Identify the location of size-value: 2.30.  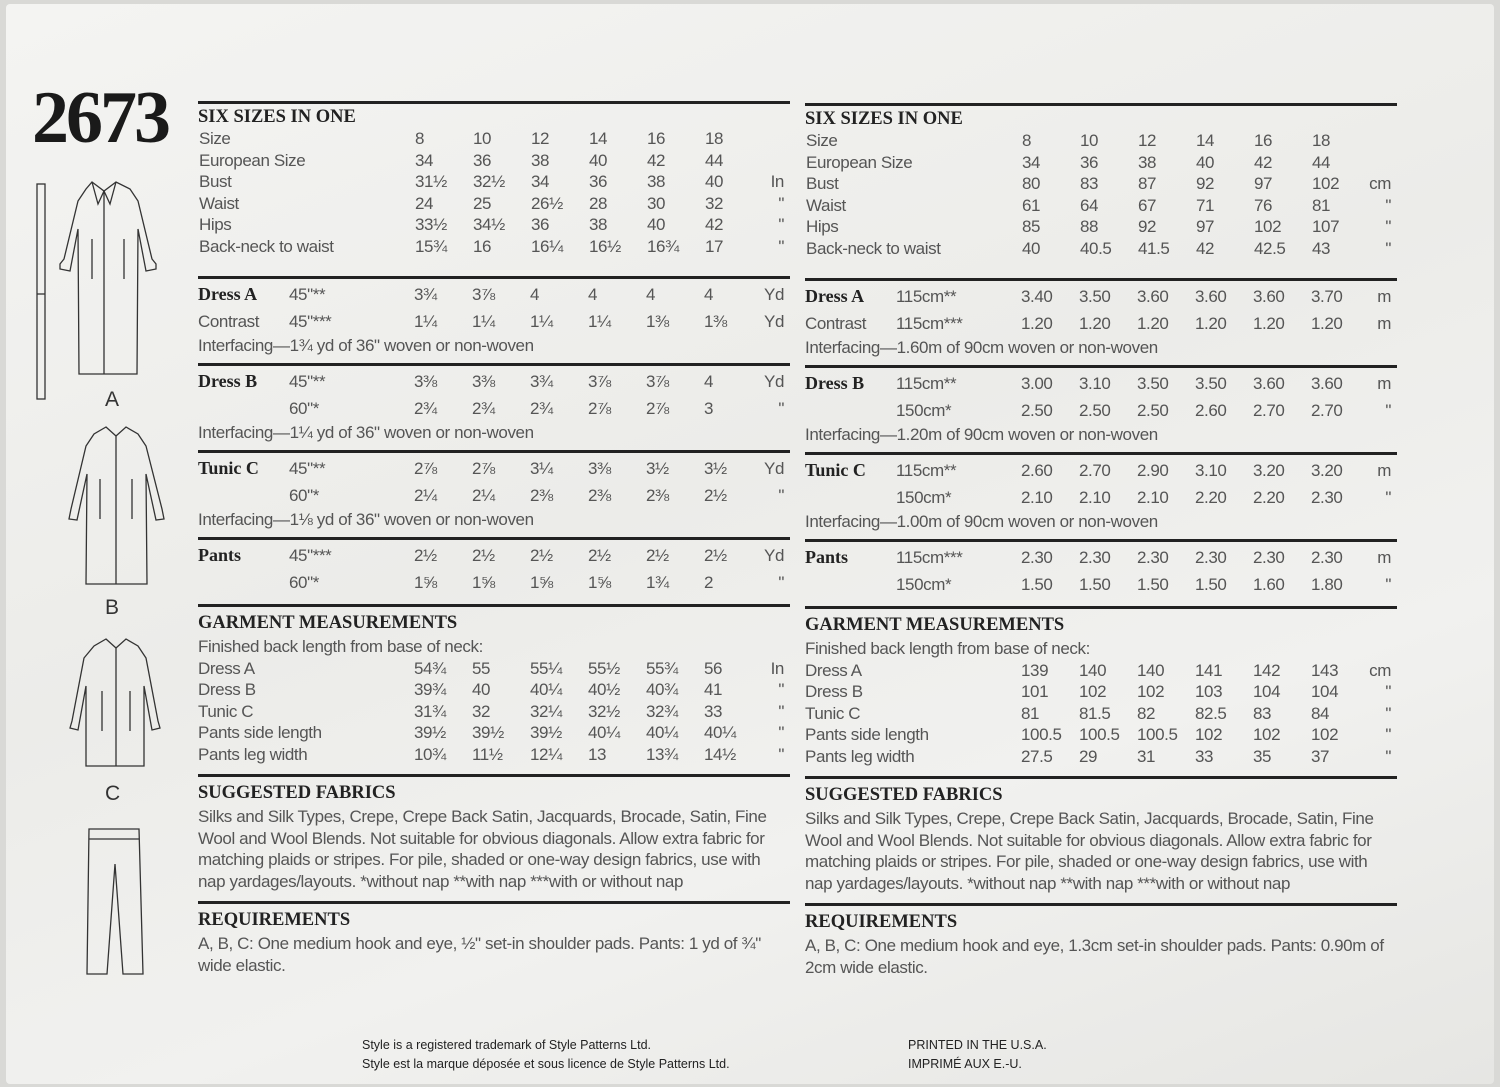
(1037, 557).